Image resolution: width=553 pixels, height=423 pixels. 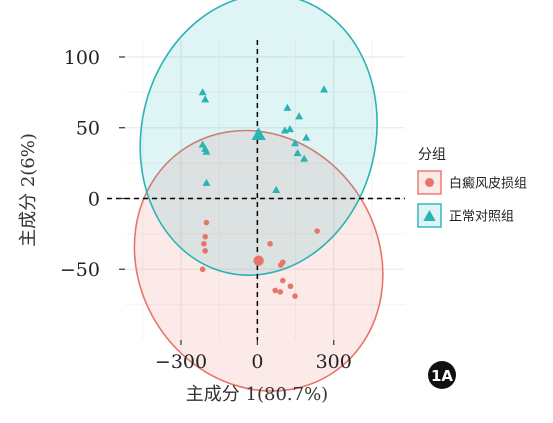 I want to click on legend-label-group-2: 正常对照组, so click(x=481, y=217).